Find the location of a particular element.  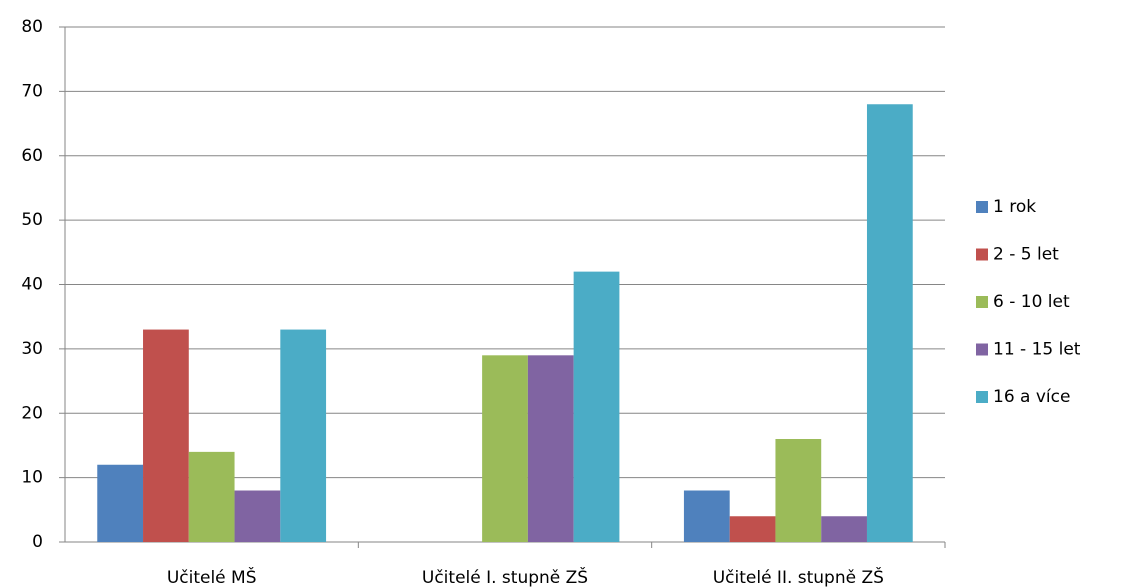

y-tick-label: 70 is located at coordinates (32, 91).